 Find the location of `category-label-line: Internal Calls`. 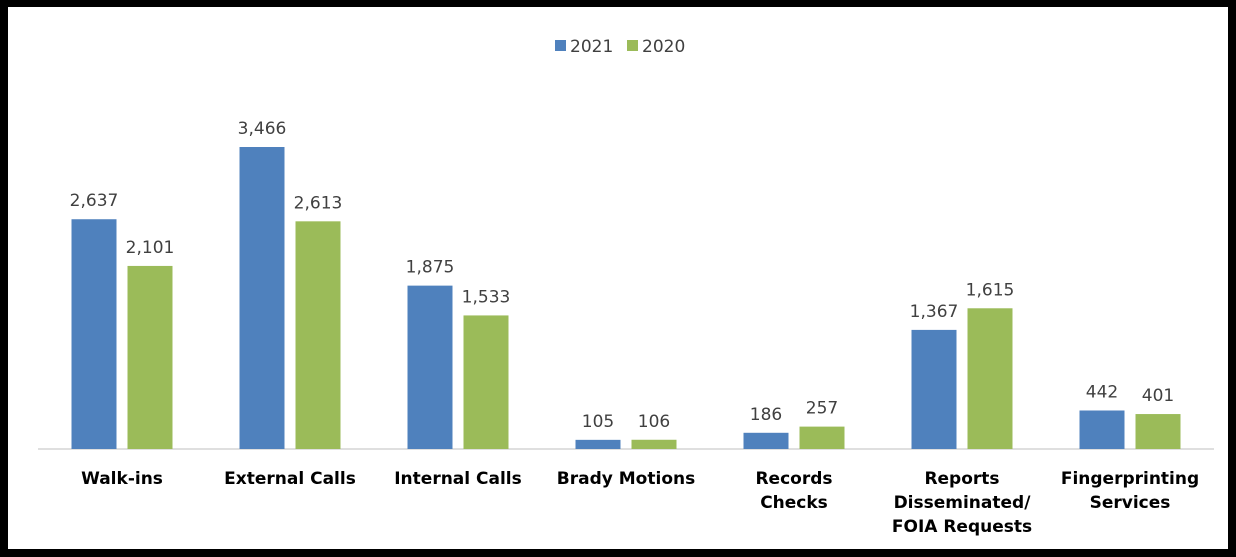

category-label-line: Internal Calls is located at coordinates (458, 479).